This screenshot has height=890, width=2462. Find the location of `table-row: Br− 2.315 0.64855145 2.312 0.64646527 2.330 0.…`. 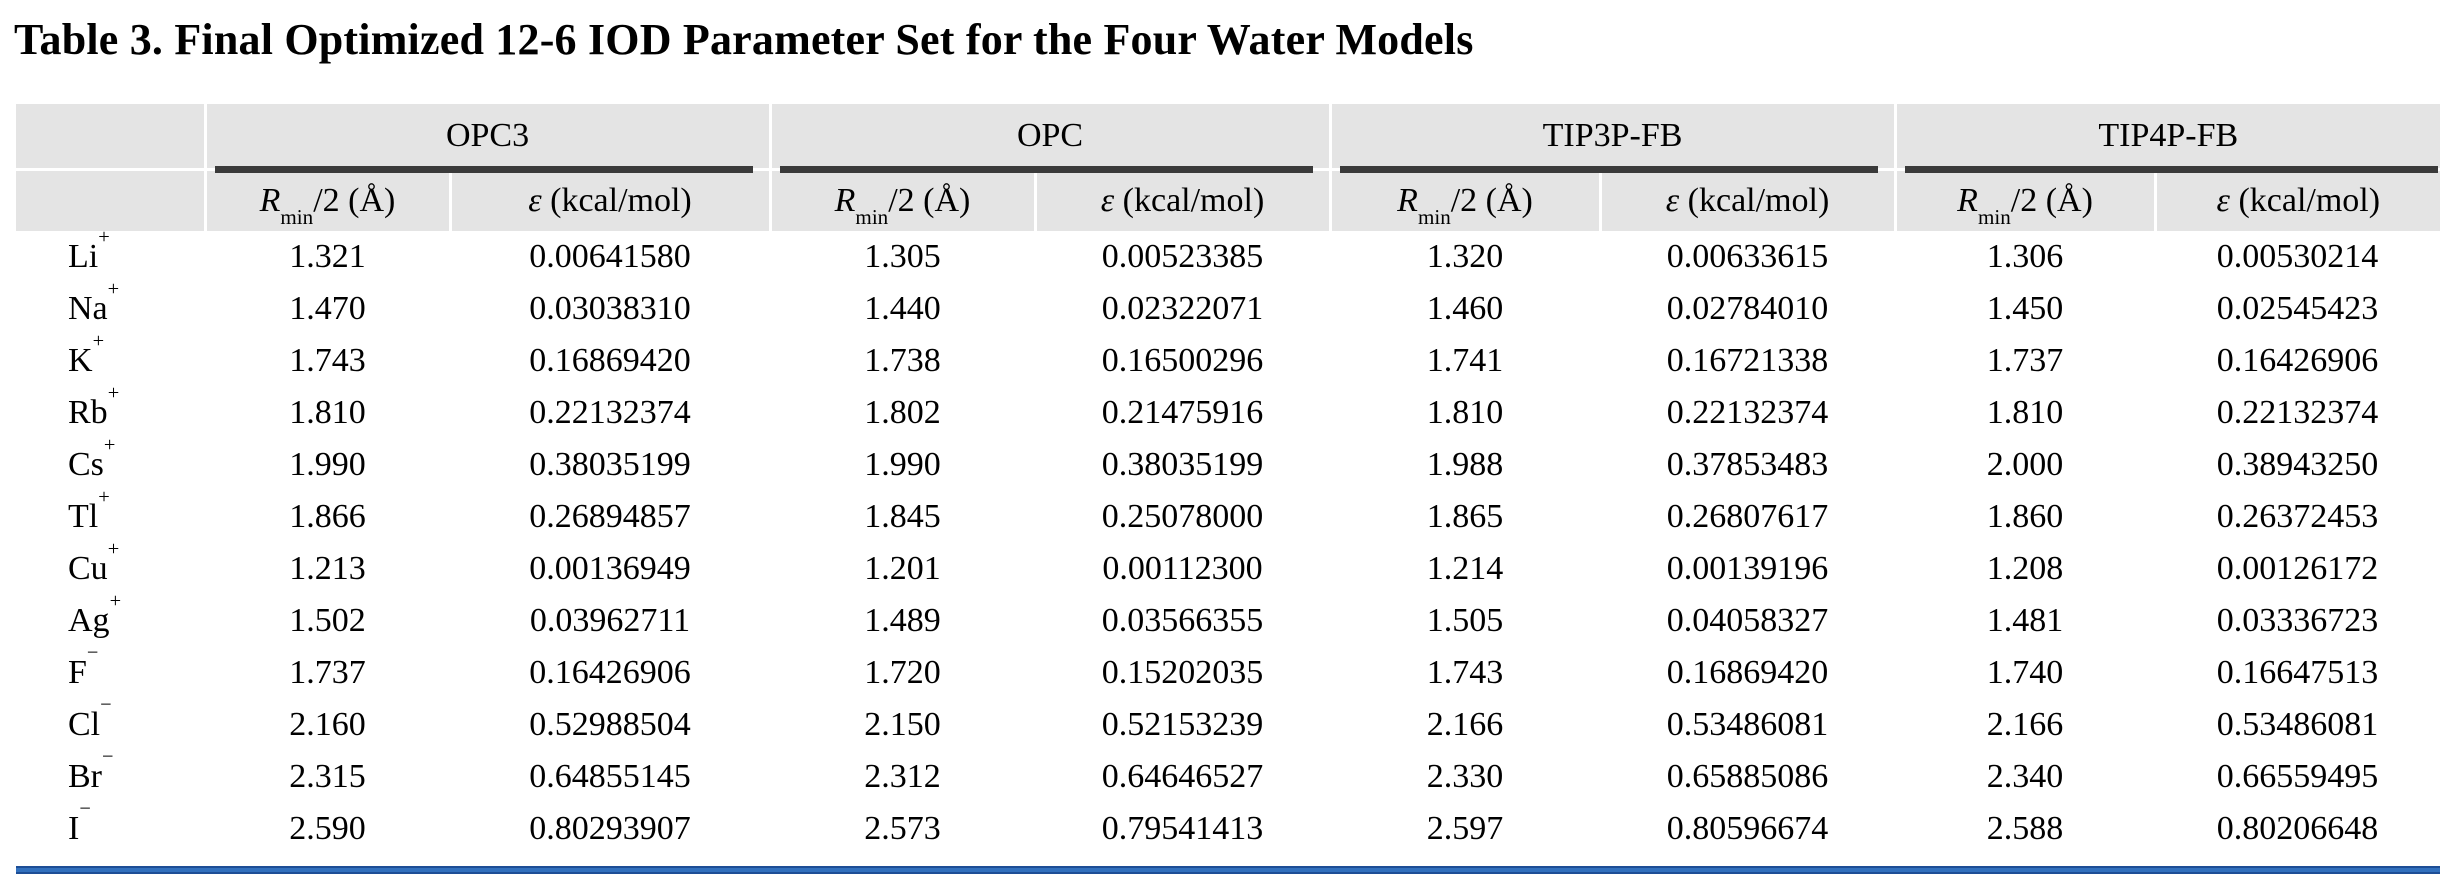

table-row: Br− 2.315 0.64855145 2.312 0.64646527 2.330 0.… is located at coordinates (1228, 775).